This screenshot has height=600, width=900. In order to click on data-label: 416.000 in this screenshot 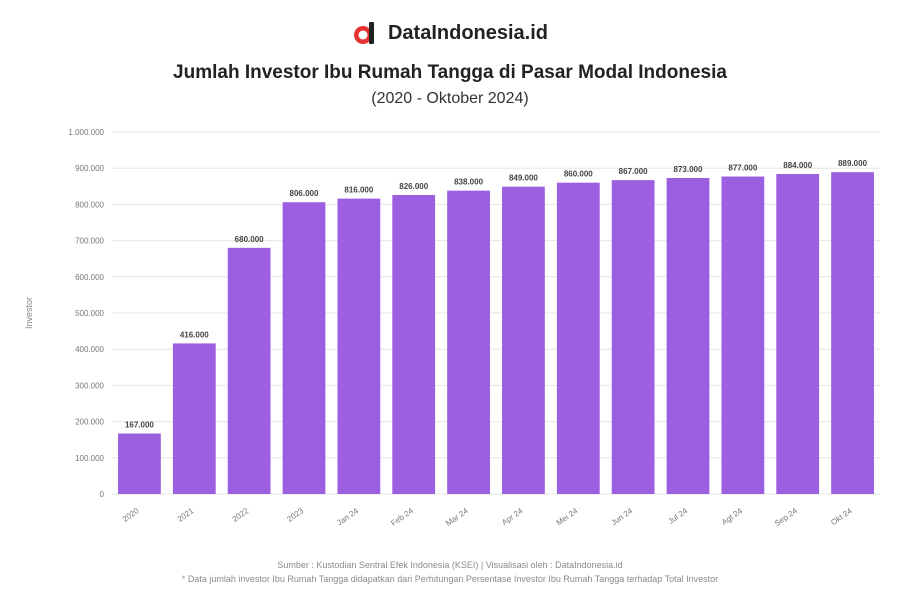, I will do `click(194, 334)`.